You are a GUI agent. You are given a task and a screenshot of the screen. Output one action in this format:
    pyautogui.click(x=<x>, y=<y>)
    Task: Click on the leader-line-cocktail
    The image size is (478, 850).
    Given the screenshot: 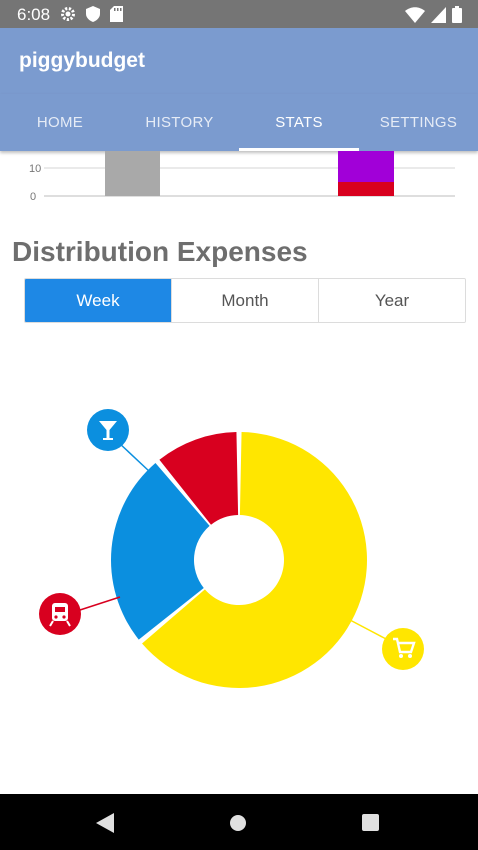 What is the action you would take?
    pyautogui.click(x=134, y=457)
    